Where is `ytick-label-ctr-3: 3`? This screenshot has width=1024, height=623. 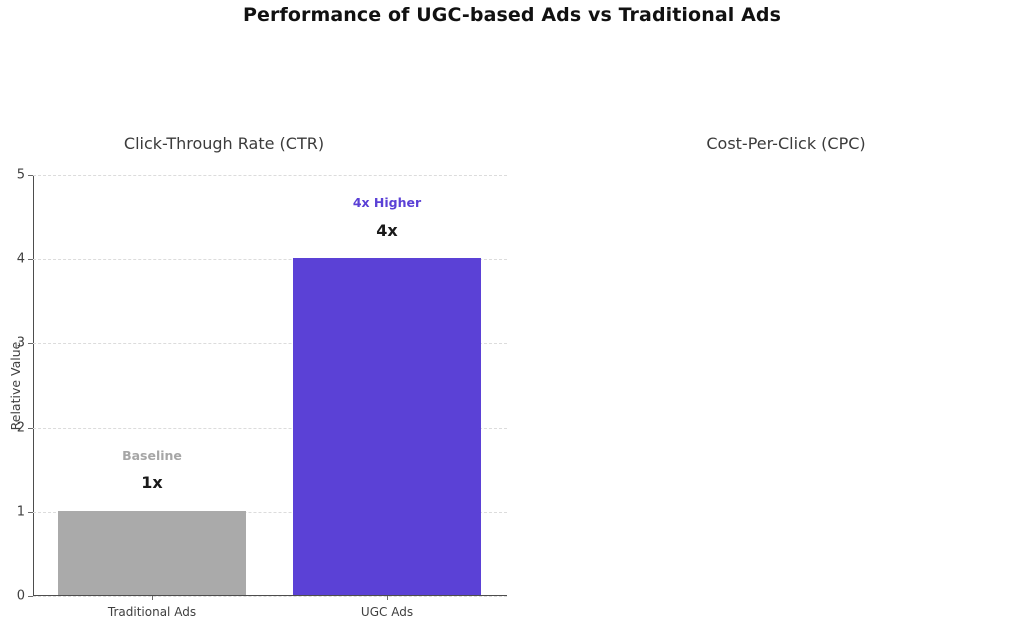
ytick-label-ctr-3: 3 is located at coordinates (20, 343).